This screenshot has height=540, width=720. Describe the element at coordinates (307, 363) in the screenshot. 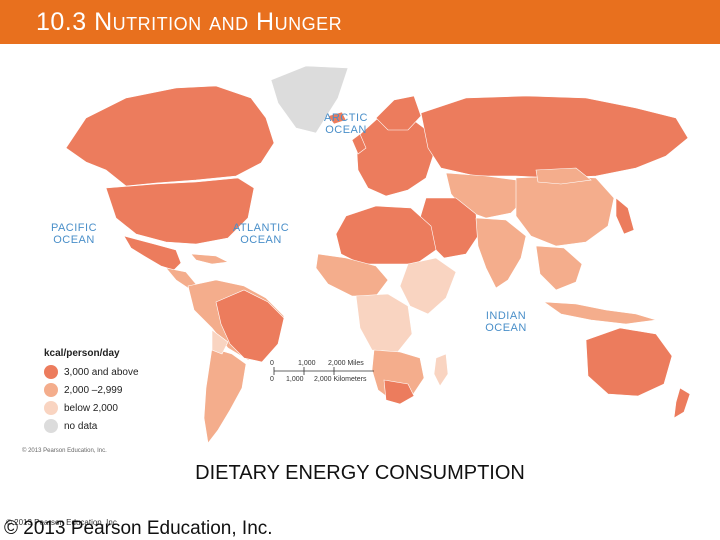

I see `scale-miles-1000: 1,000` at that location.